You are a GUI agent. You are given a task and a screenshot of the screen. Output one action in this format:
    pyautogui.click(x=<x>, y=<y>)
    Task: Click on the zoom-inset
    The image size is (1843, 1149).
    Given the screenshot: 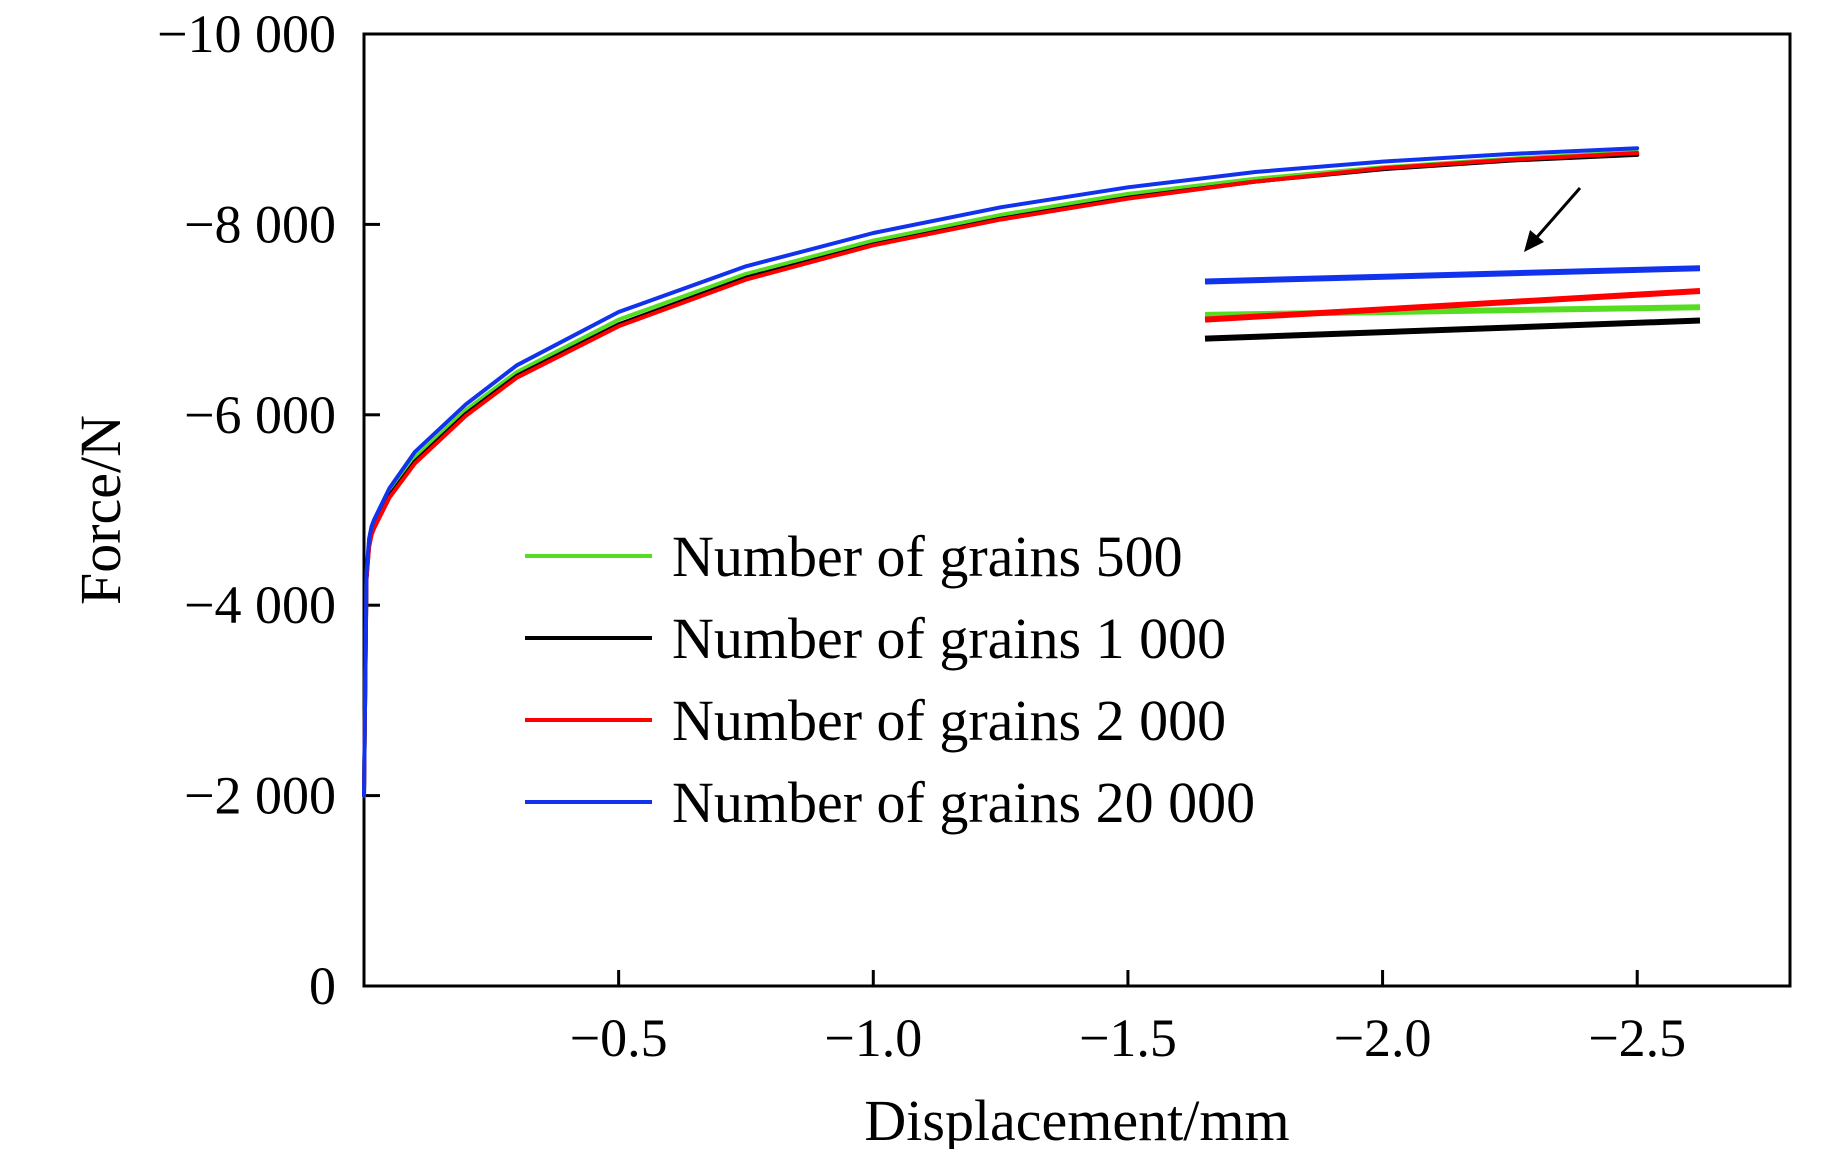 What is the action you would take?
    pyautogui.click(x=1452, y=303)
    